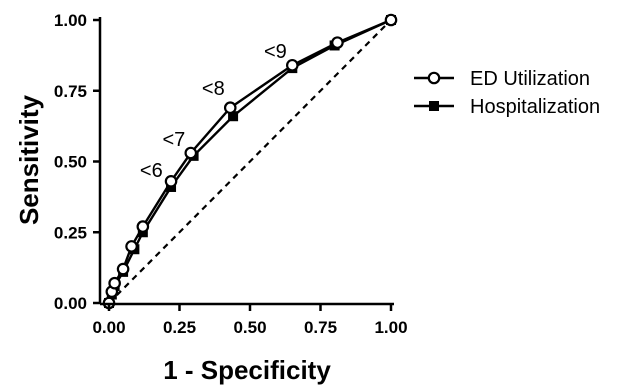 The width and height of the screenshot is (618, 386). What do you see at coordinates (249, 327) in the screenshot?
I see `x-tick-label: 0.50` at bounding box center [249, 327].